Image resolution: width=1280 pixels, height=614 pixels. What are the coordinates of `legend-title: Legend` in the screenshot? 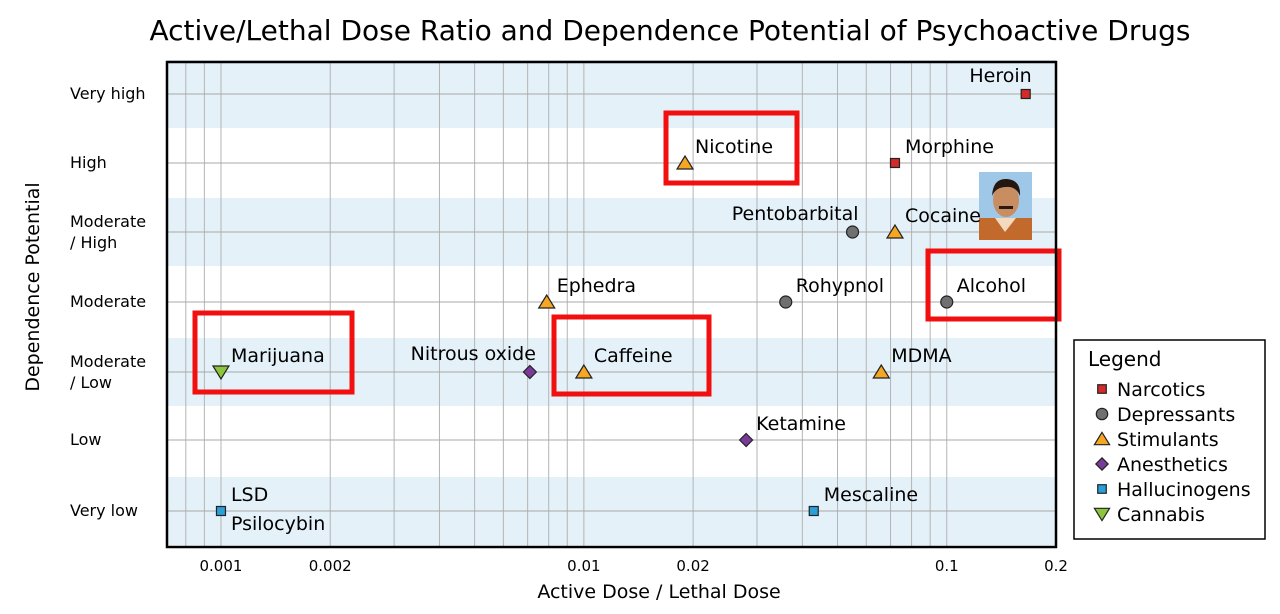 It's located at (1124, 359).